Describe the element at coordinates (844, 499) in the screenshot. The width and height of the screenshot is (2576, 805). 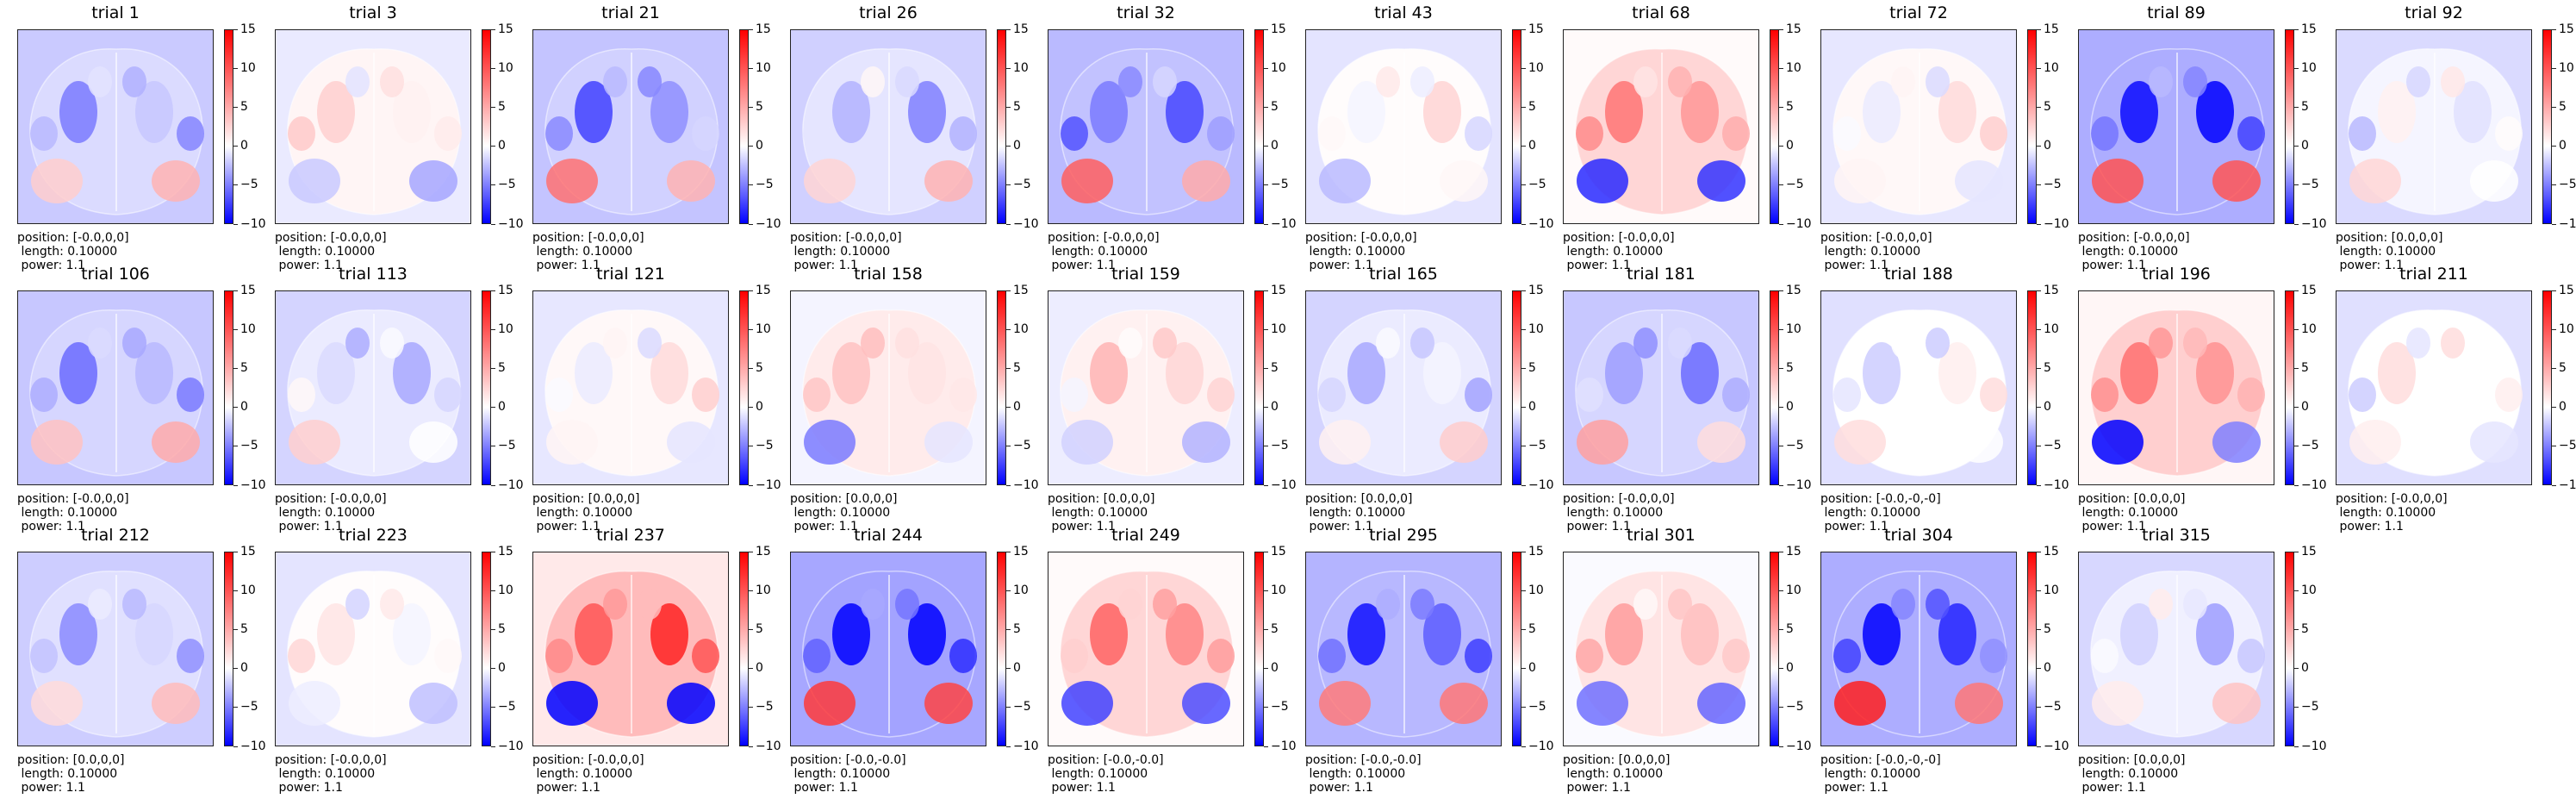
I see `info-position: position: [0.0,0,0]` at that location.